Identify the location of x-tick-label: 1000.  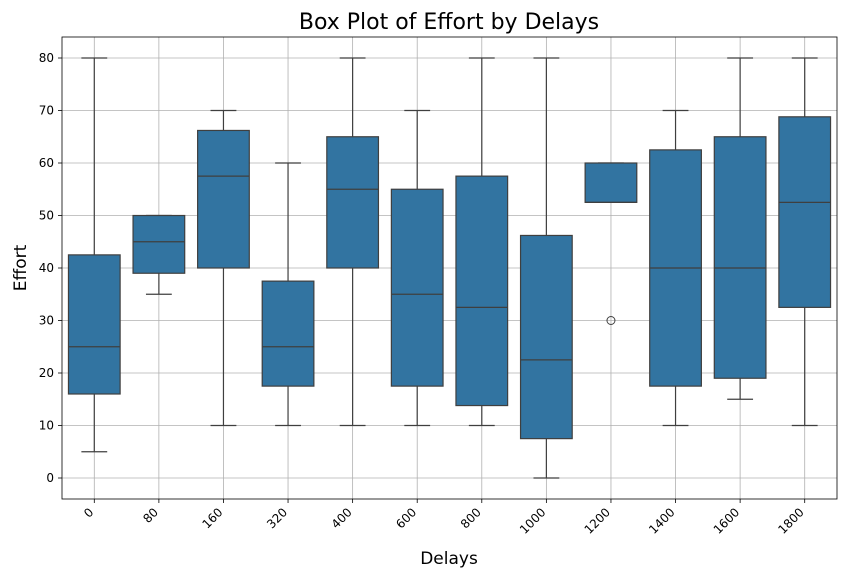
(532, 520).